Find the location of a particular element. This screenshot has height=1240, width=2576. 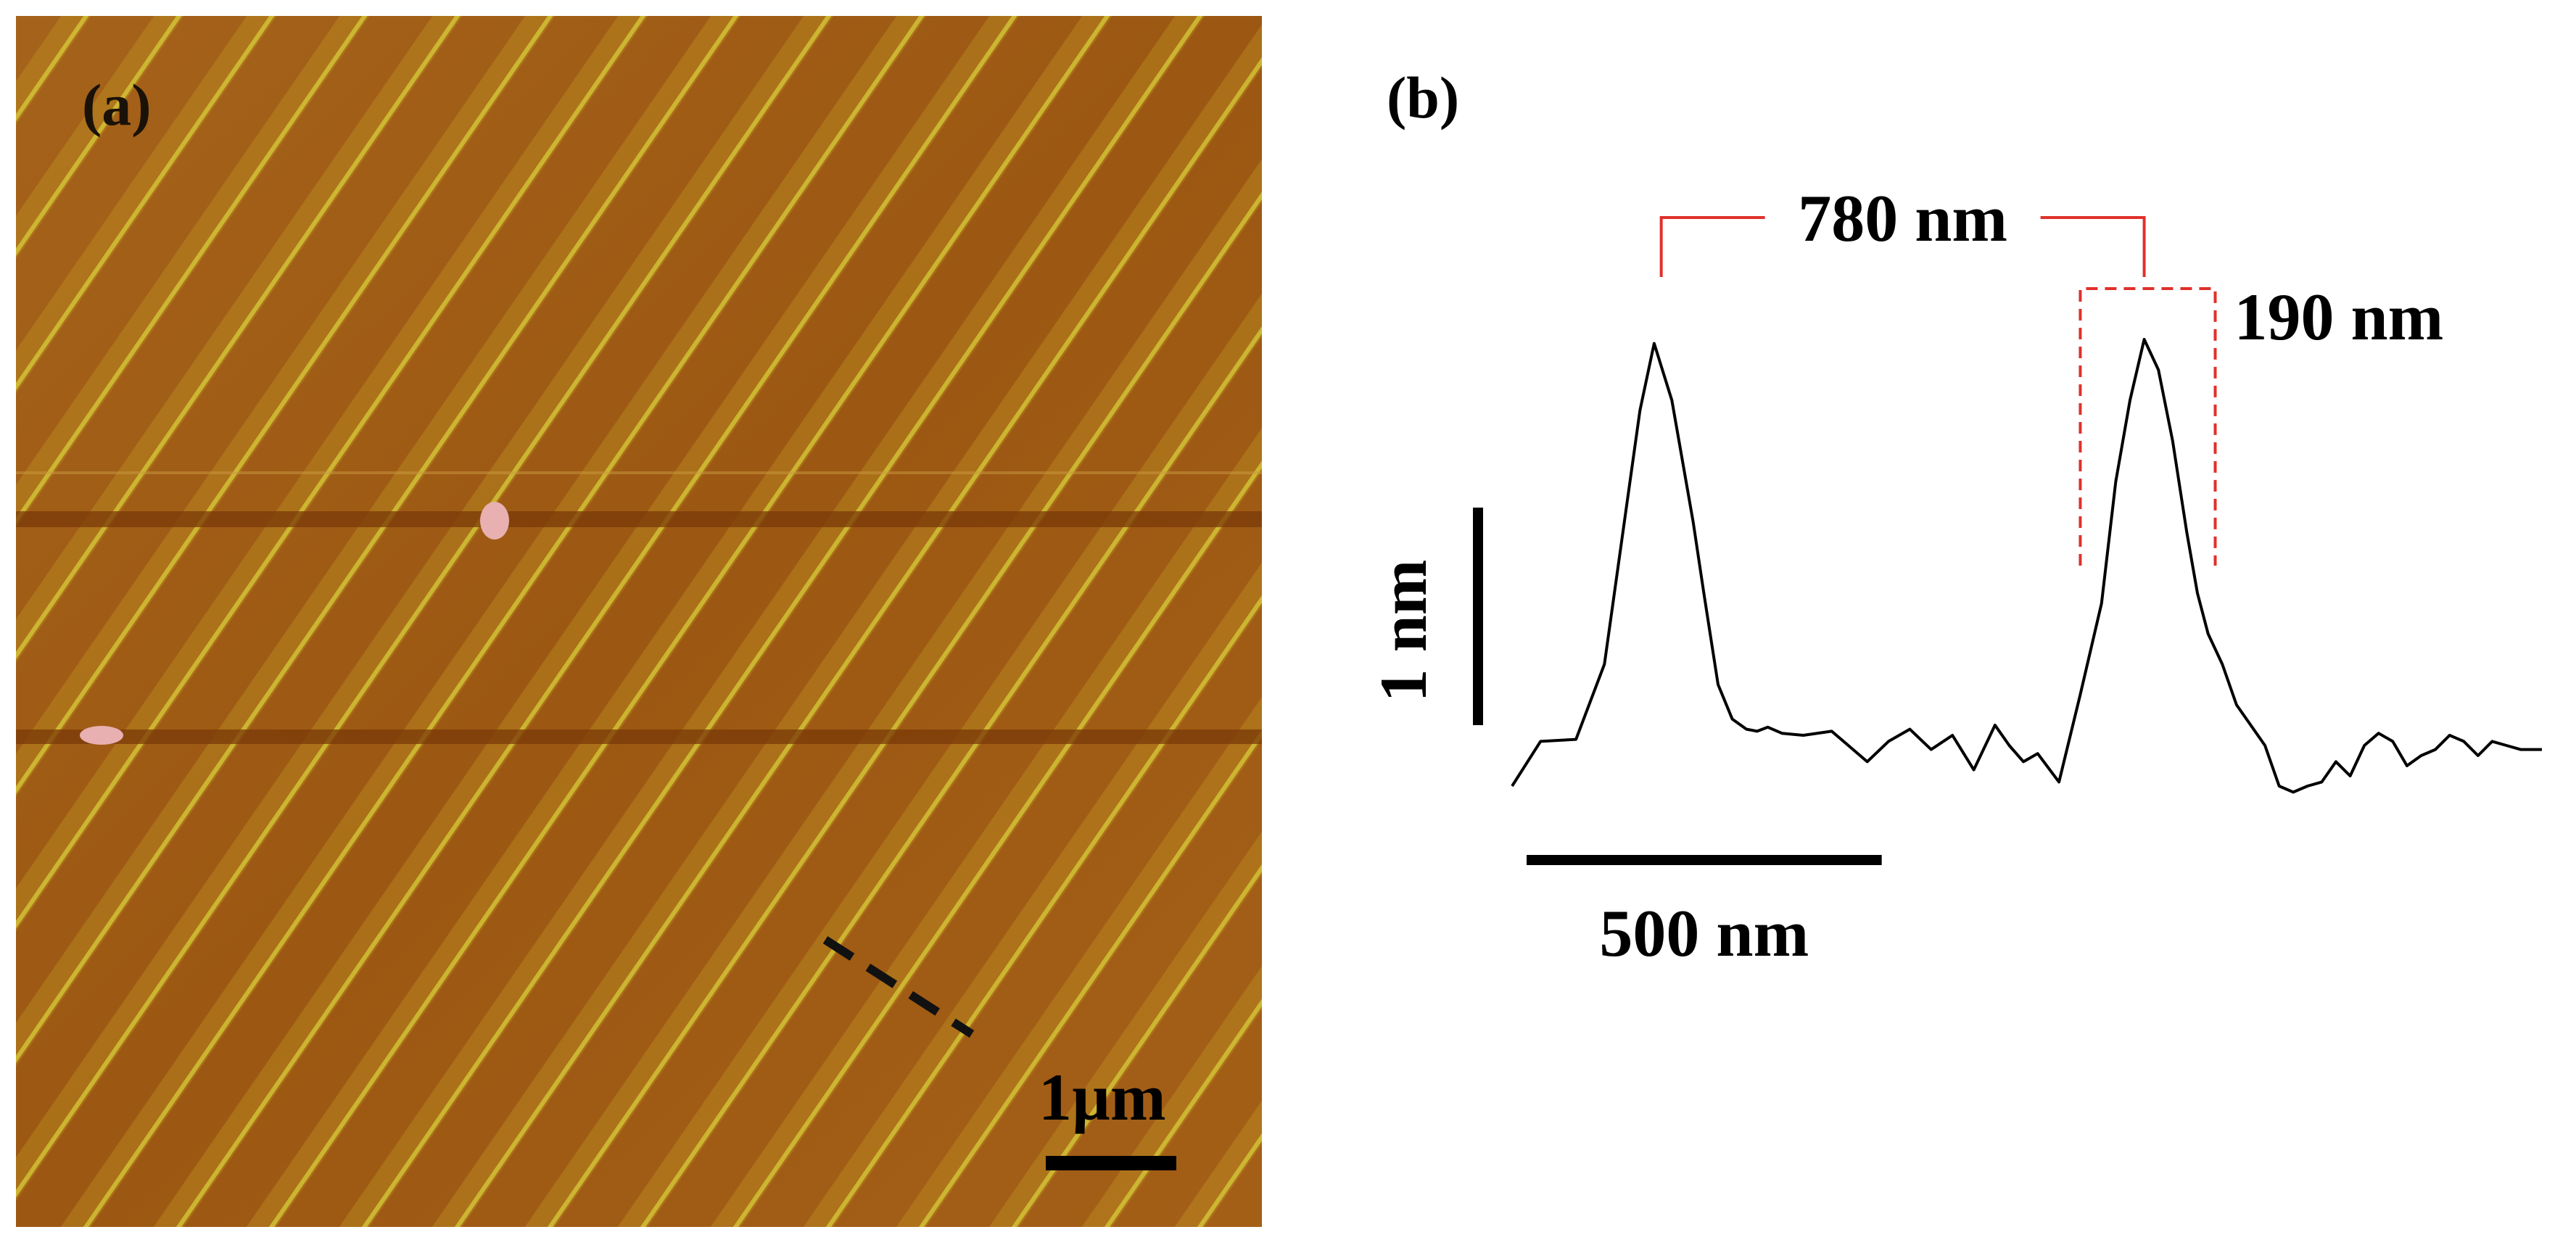

peak-distance-bracket-line is located at coordinates (1902, 246).